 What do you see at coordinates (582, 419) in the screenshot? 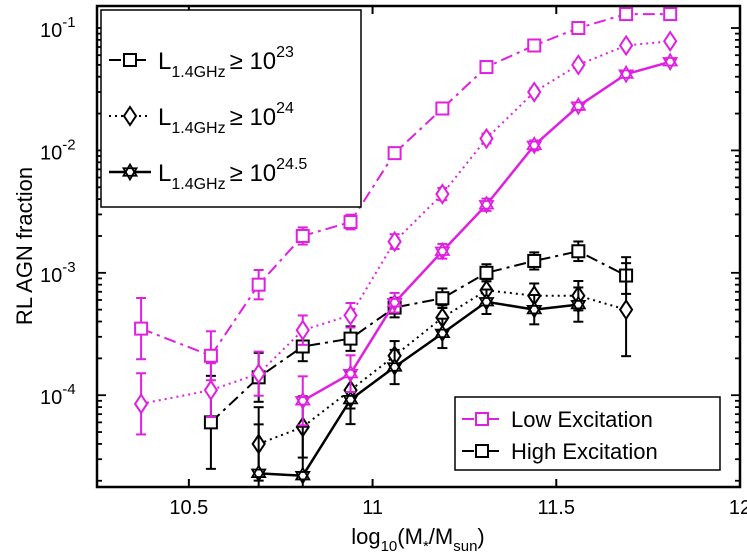
I see `legend-label: Low Excitation` at bounding box center [582, 419].